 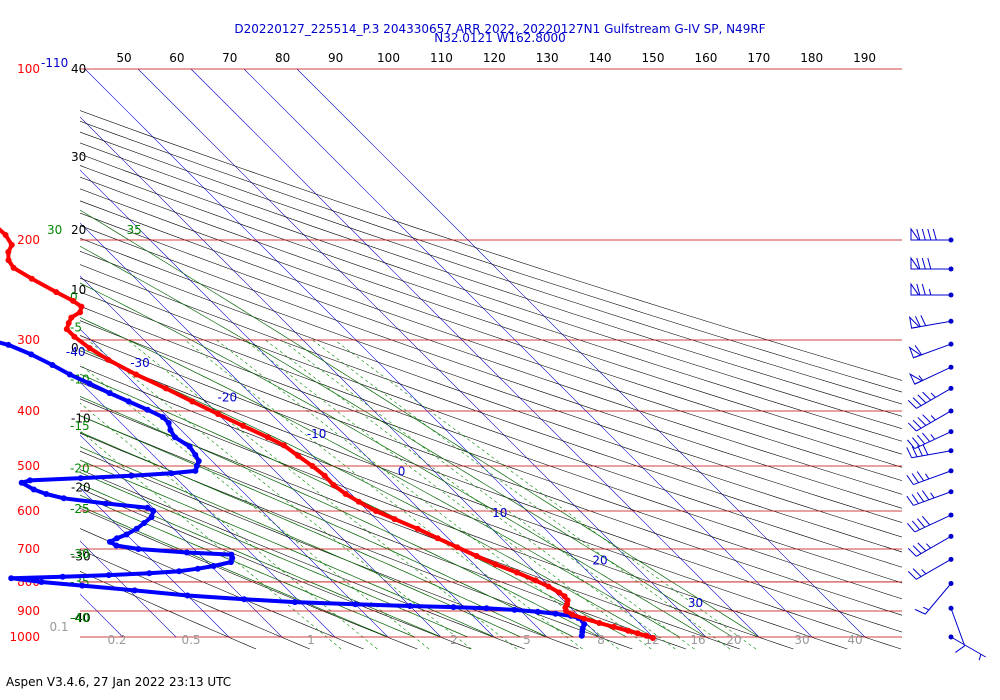 What do you see at coordinates (28, 466) in the screenshot?
I see `pressure-label: 500` at bounding box center [28, 466].